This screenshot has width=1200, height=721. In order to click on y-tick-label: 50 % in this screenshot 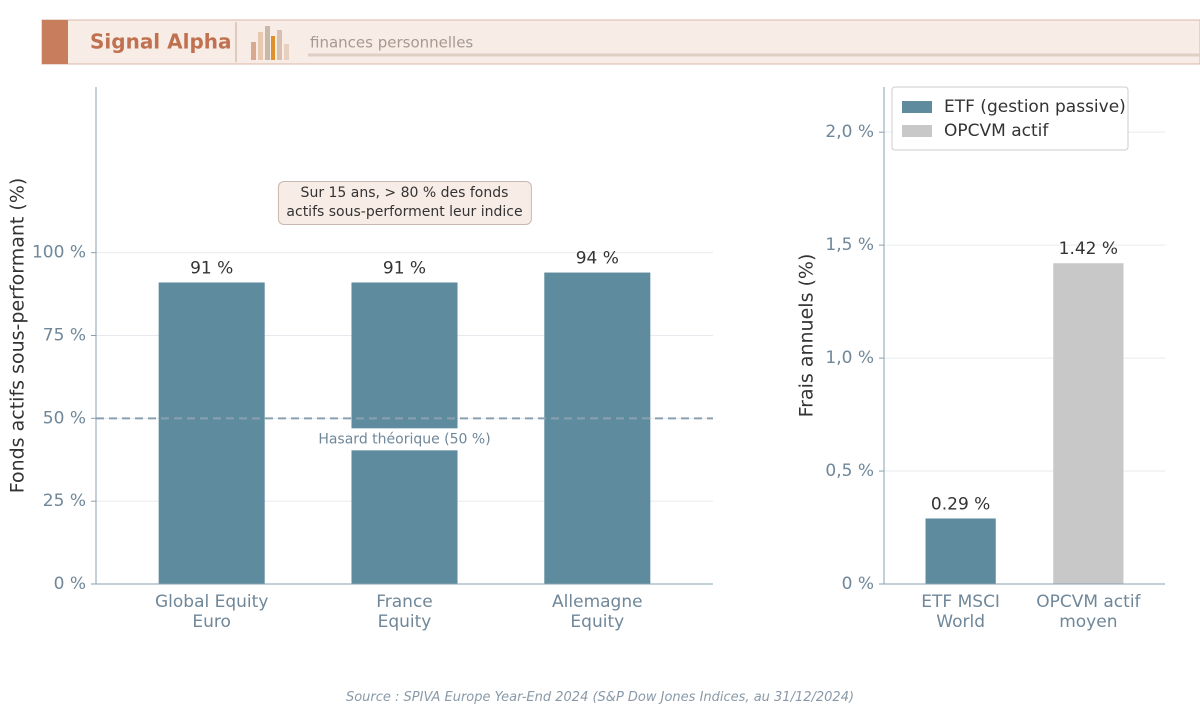, I will do `click(64, 418)`.